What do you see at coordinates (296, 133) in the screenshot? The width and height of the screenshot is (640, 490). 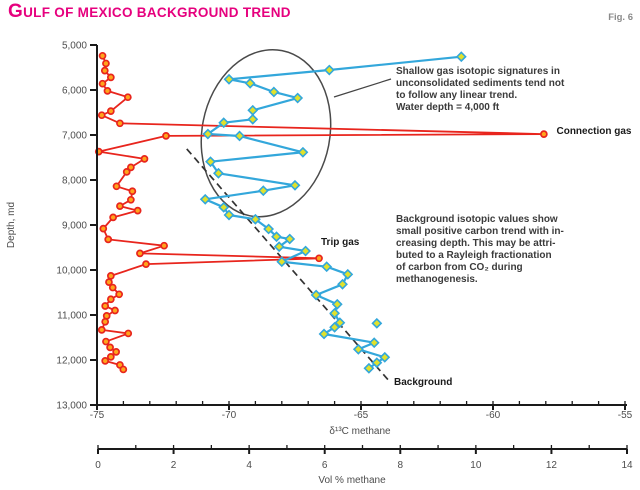 I see `ellipse-annotation` at bounding box center [296, 133].